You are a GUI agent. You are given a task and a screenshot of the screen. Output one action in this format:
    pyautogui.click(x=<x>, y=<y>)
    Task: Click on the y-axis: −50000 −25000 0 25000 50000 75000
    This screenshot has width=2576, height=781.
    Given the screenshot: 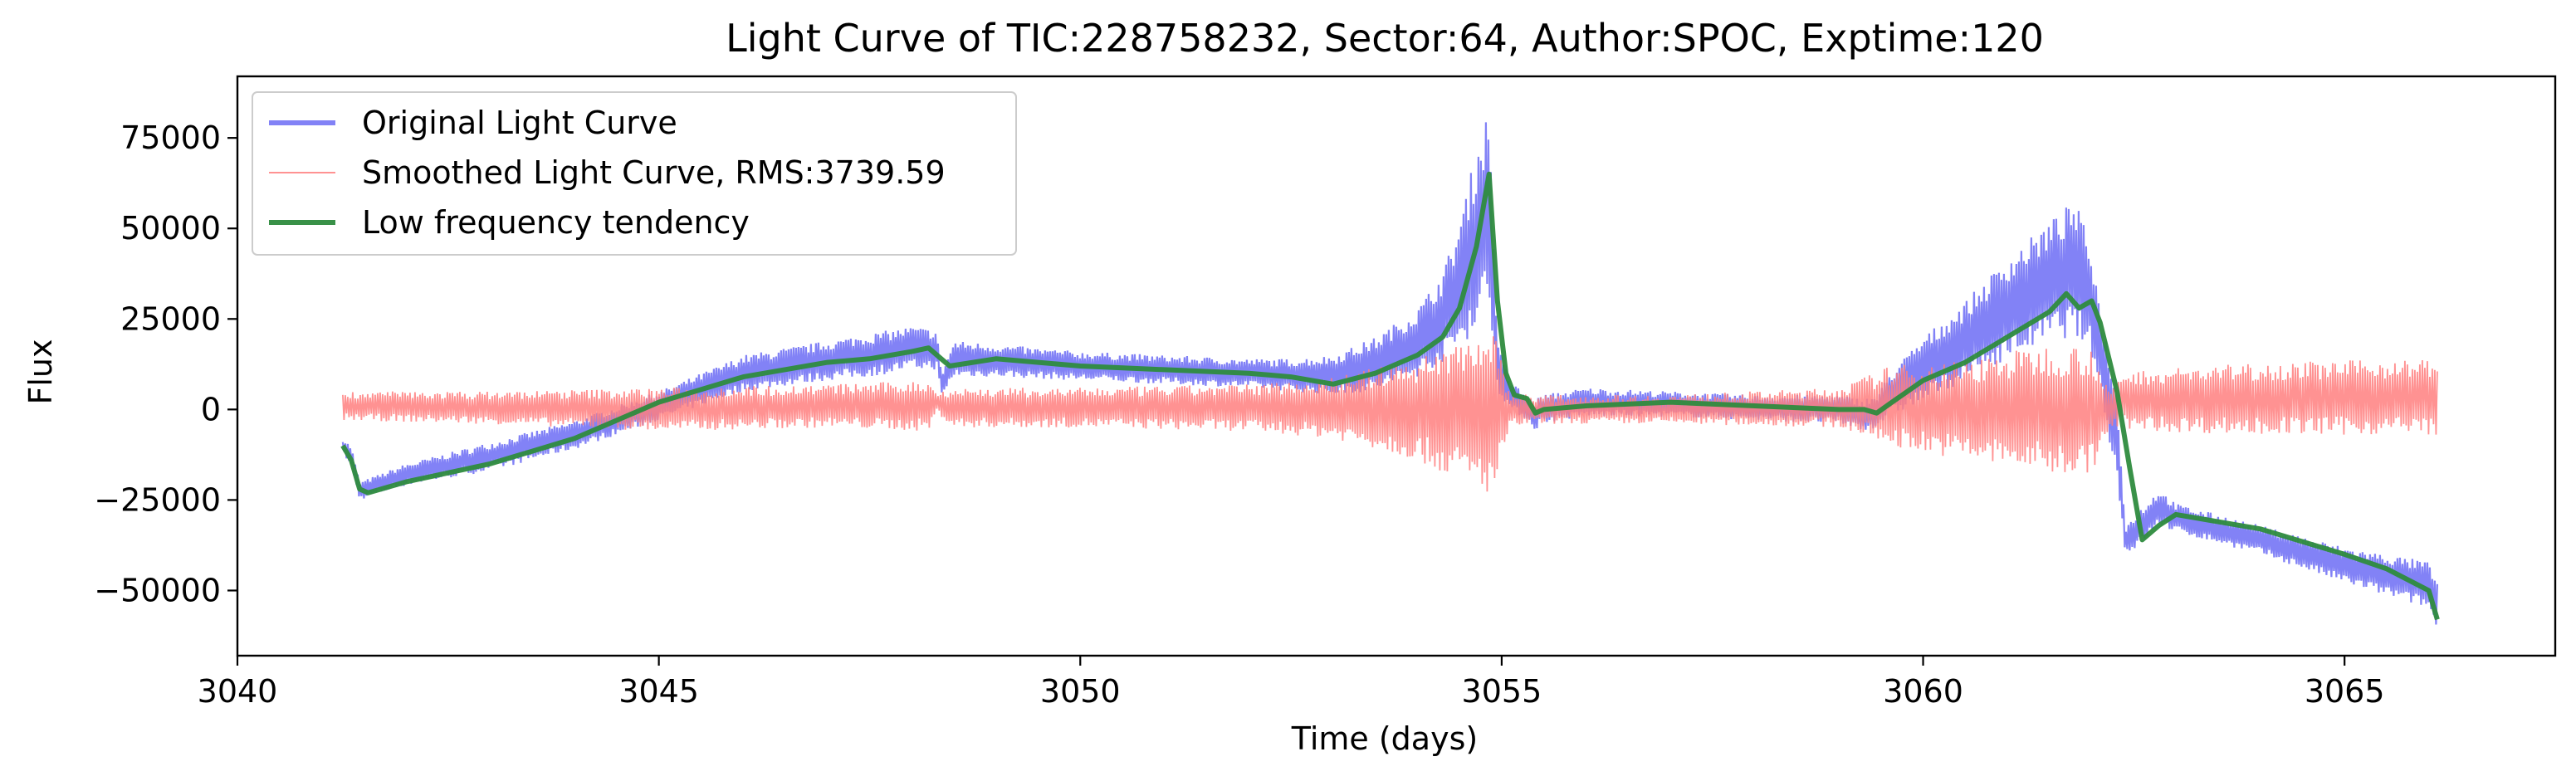 What is the action you would take?
    pyautogui.click(x=165, y=364)
    